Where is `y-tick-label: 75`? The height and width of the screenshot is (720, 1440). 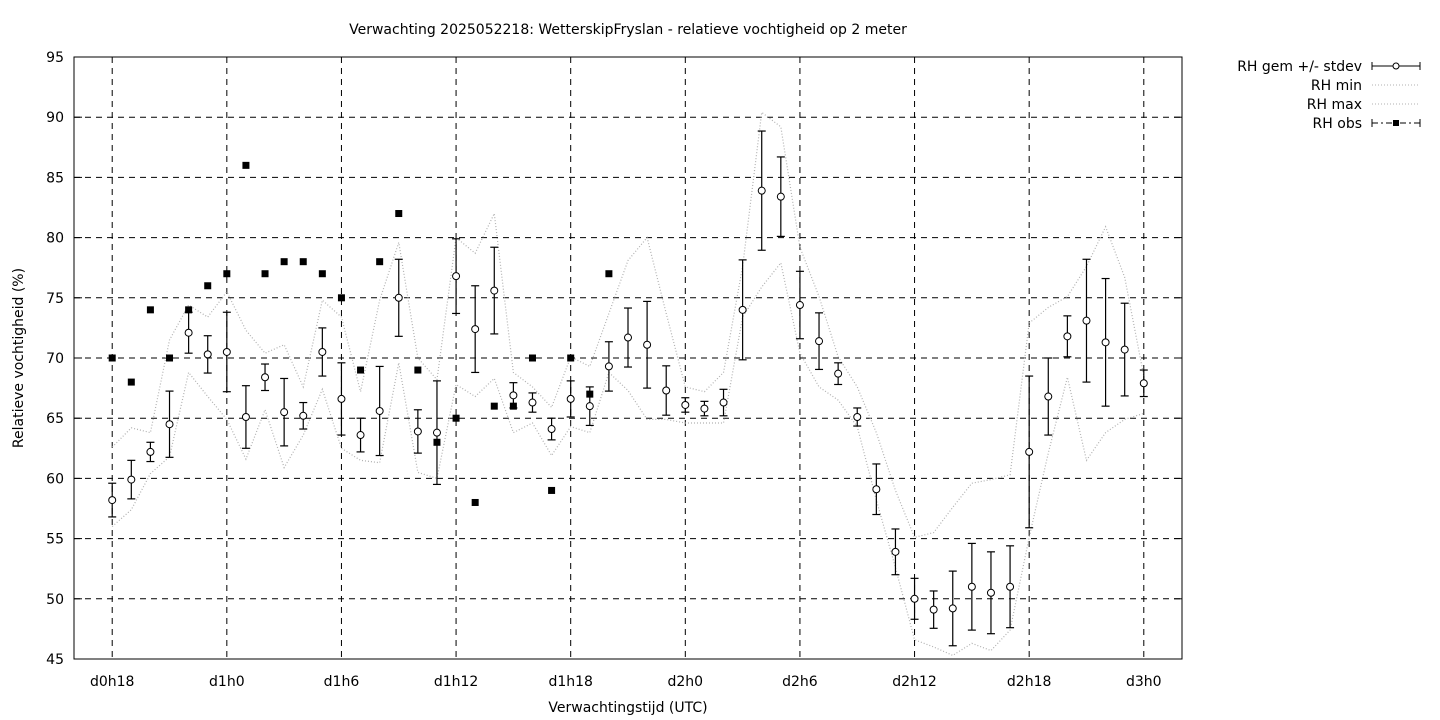
y-tick-label: 75 is located at coordinates (55, 299).